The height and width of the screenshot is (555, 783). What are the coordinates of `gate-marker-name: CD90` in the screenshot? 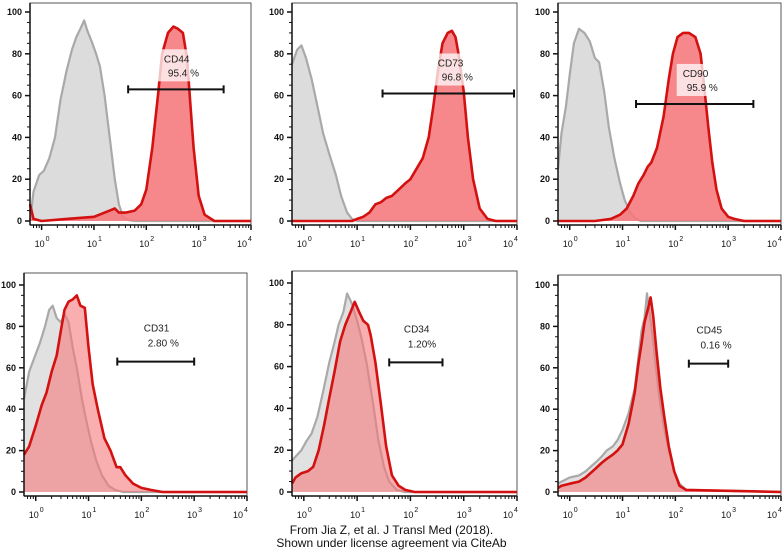 It's located at (696, 74).